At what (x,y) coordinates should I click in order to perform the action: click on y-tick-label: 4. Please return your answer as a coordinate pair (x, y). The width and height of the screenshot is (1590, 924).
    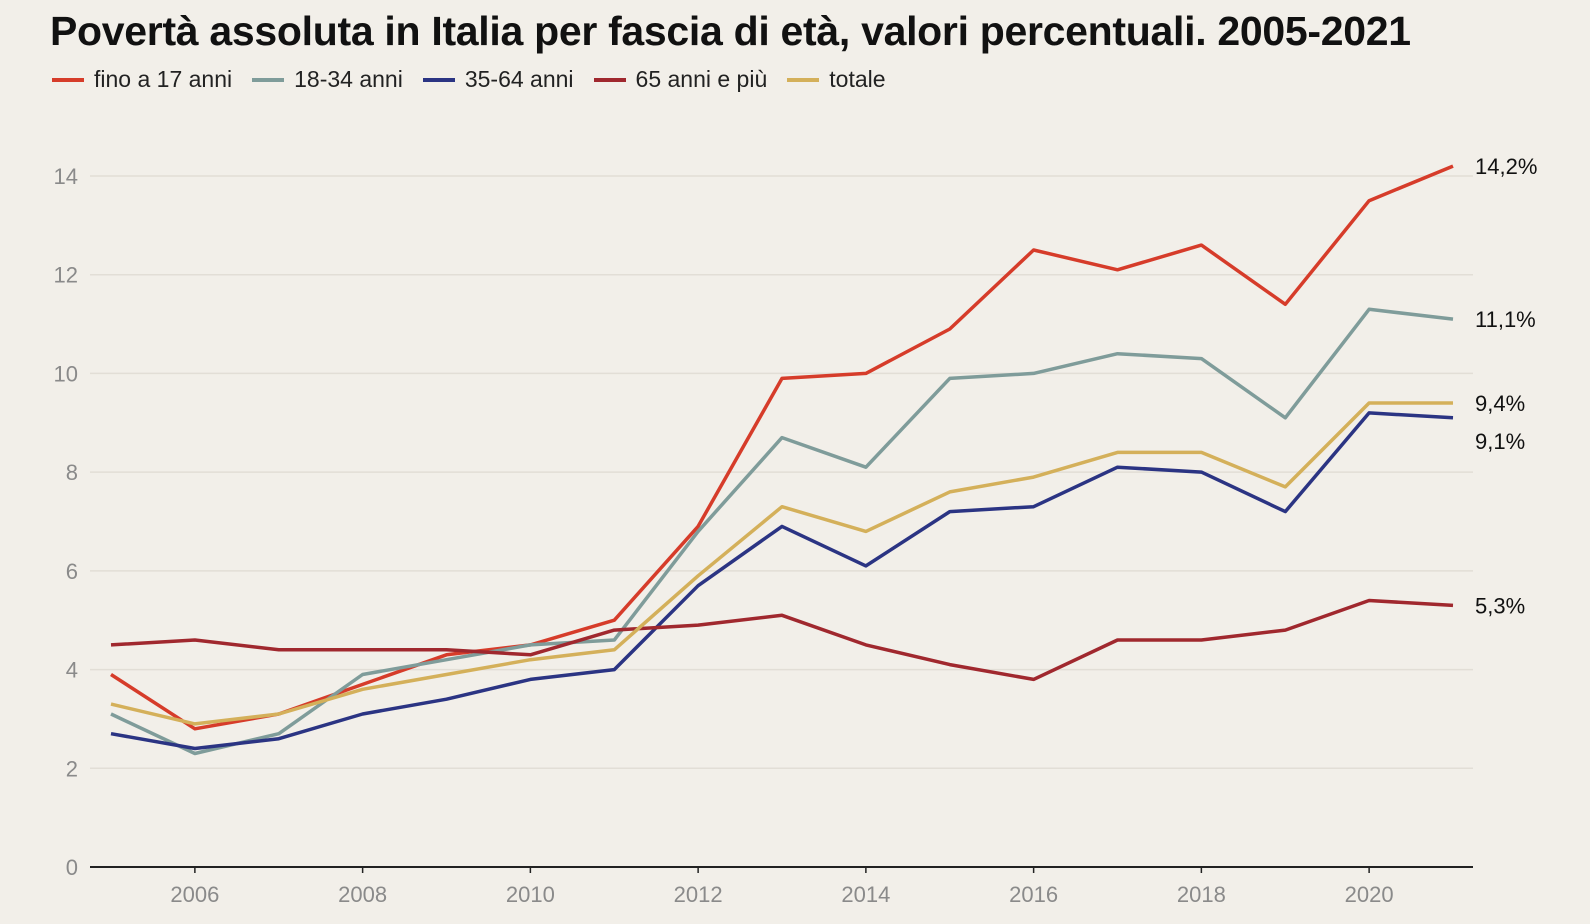
    Looking at the image, I should click on (72, 670).